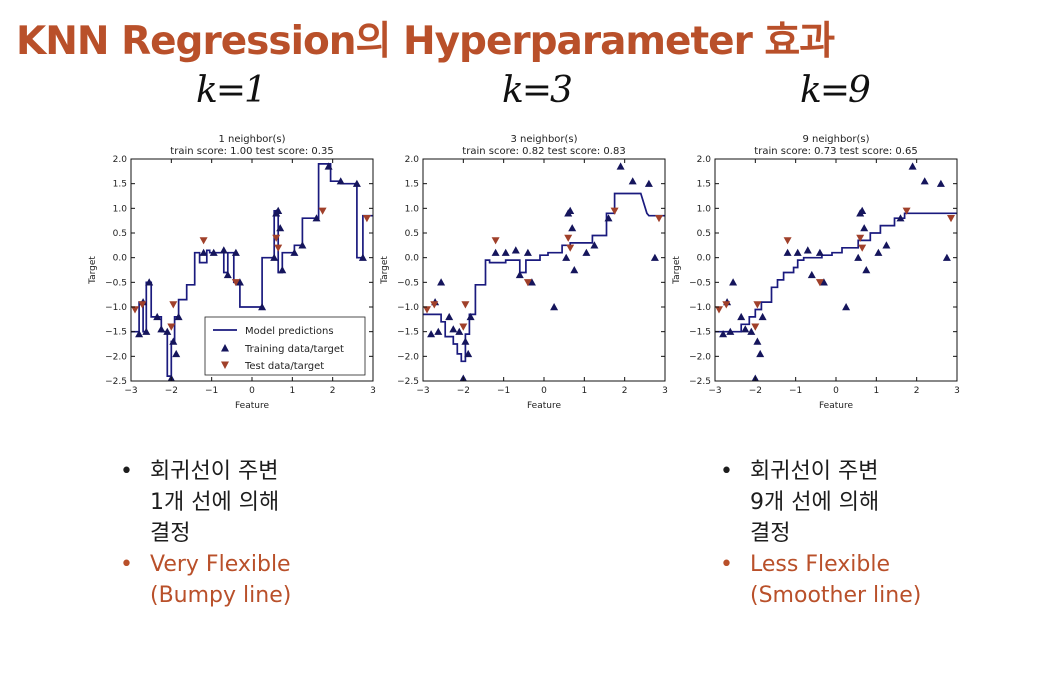  What do you see at coordinates (795, 391) in the screenshot?
I see `x-tick-label: −1` at bounding box center [795, 391].